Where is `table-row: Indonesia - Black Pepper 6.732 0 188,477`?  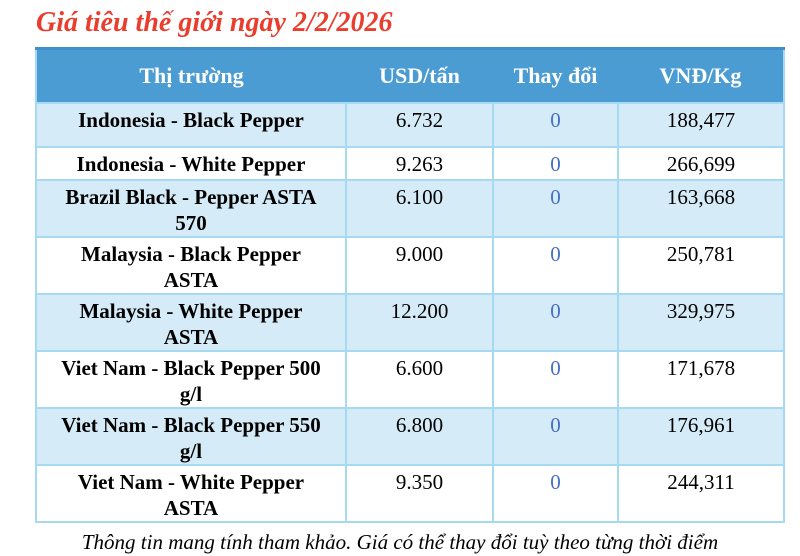 table-row: Indonesia - Black Pepper 6.732 0 188,477 is located at coordinates (410, 125).